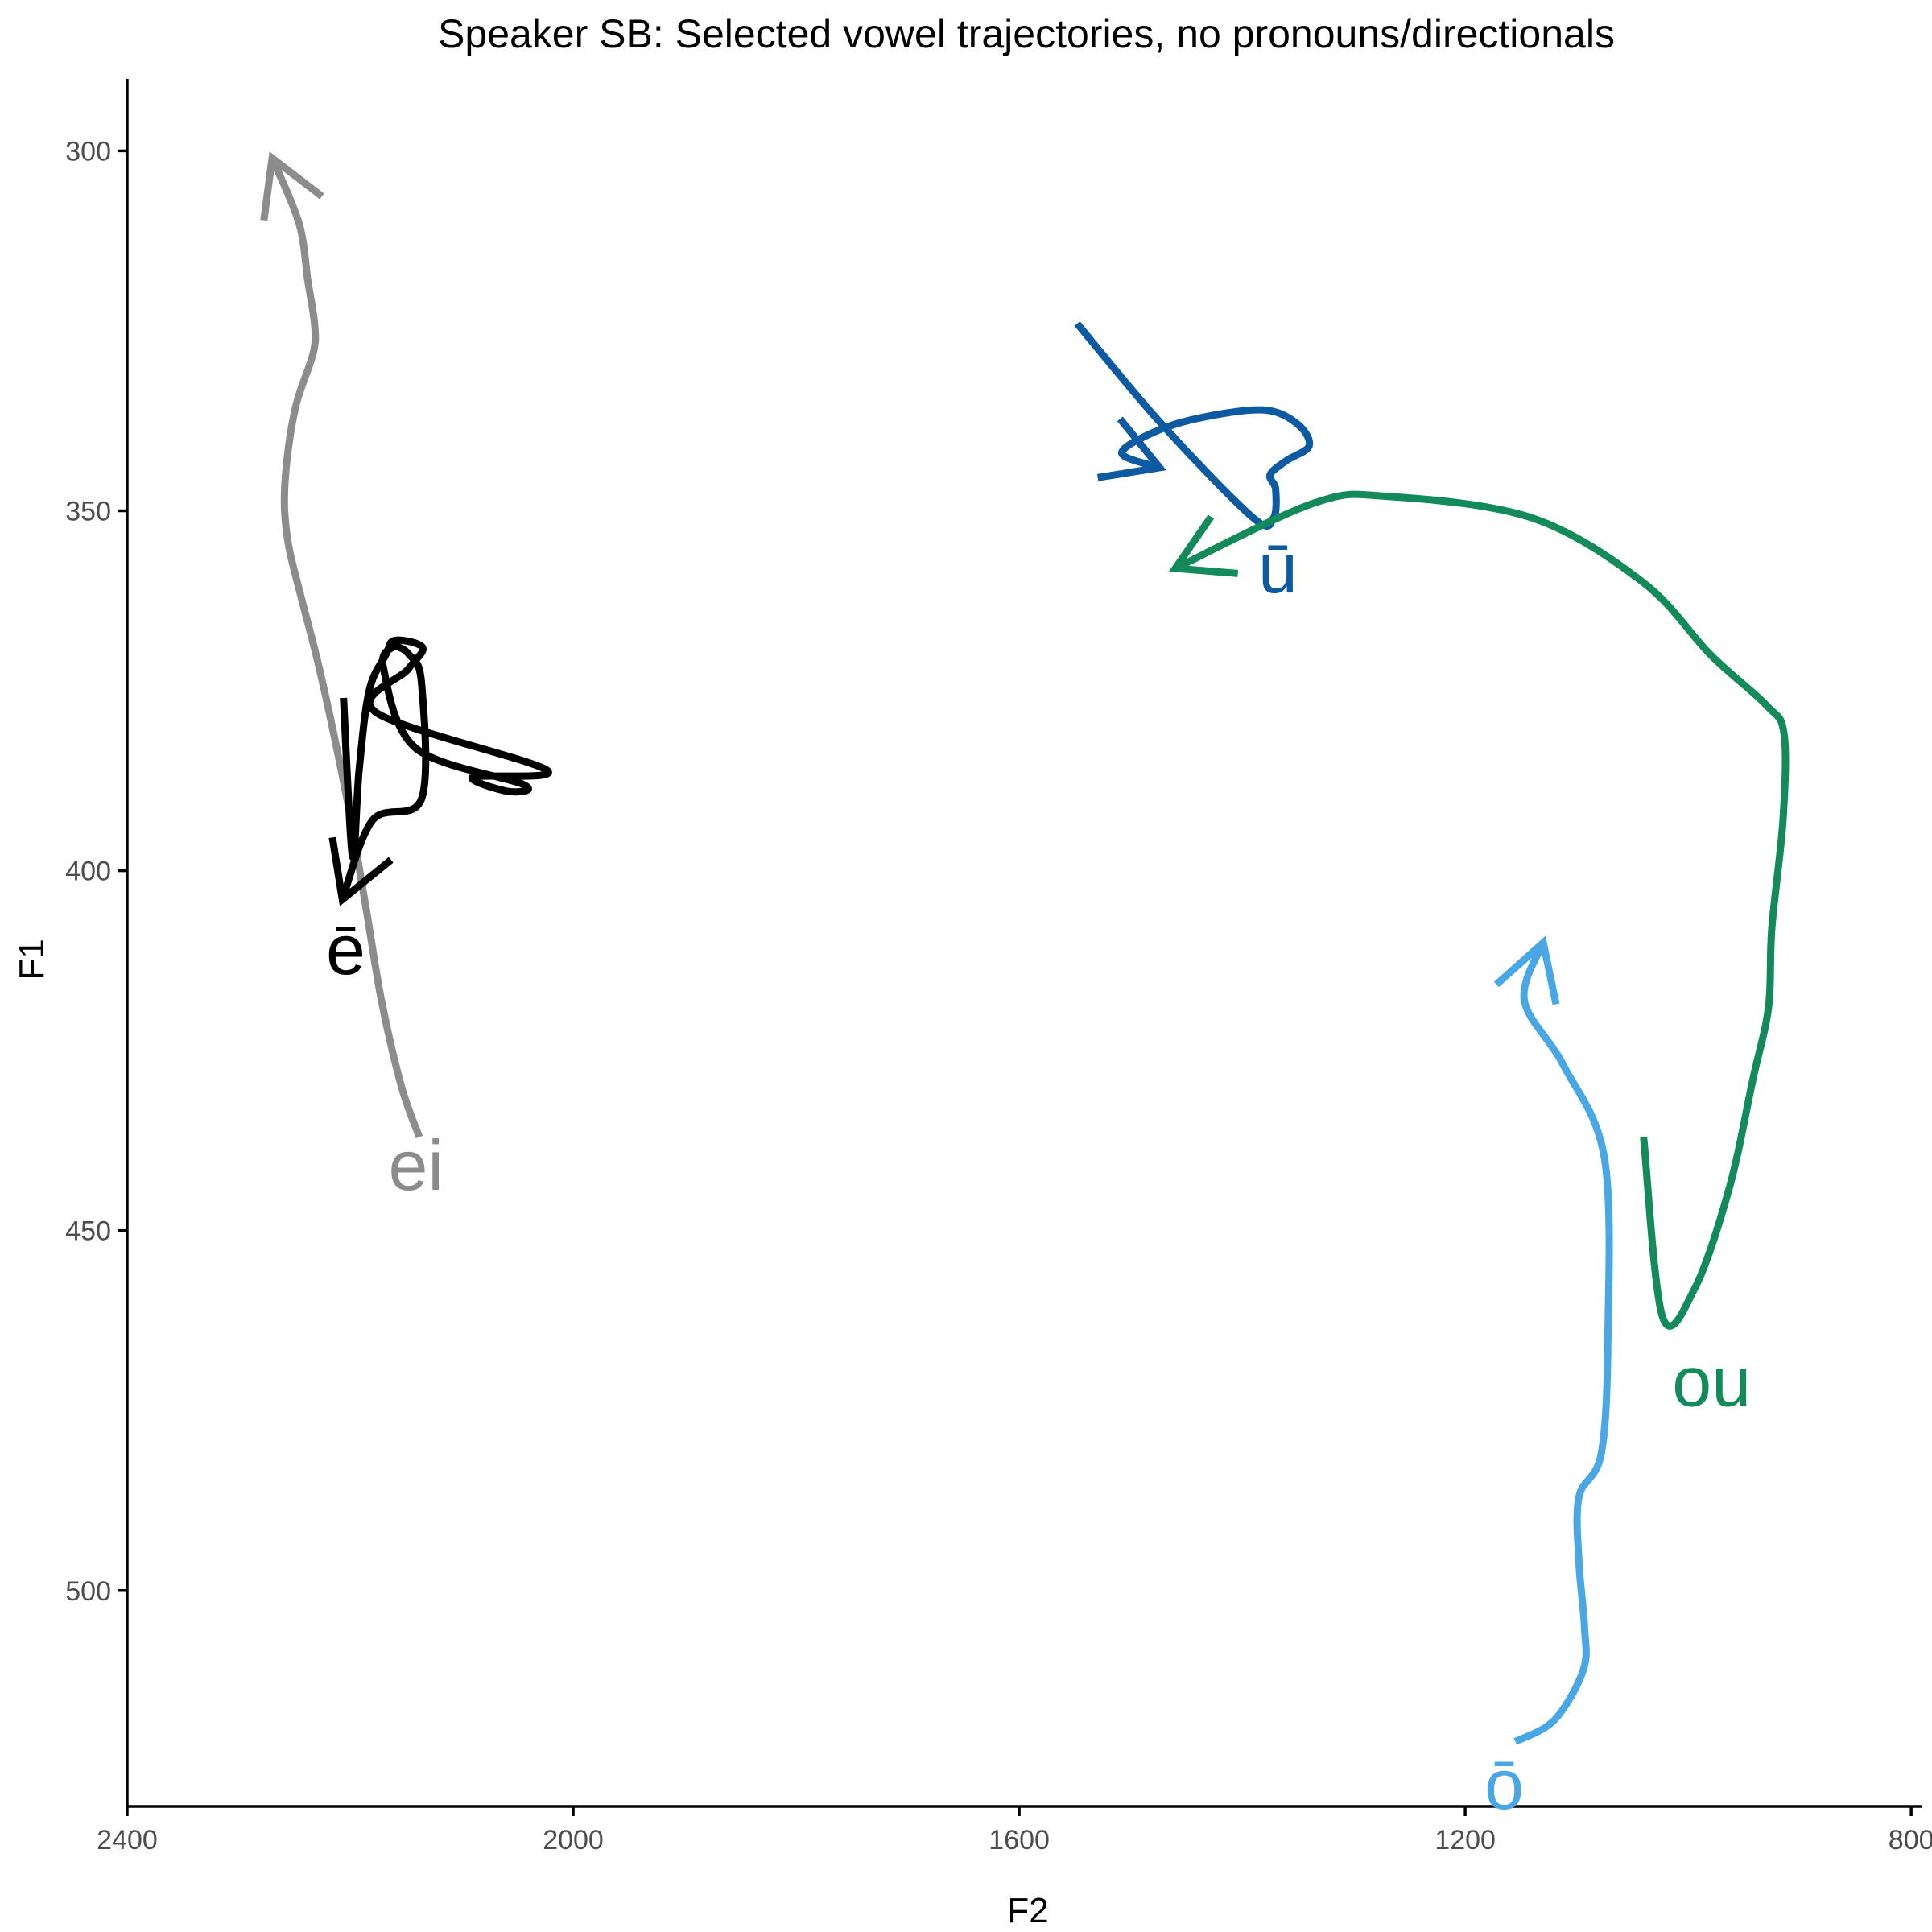 The height and width of the screenshot is (1932, 1932). Describe the element at coordinates (1278, 568) in the screenshot. I see `series-label: ū` at that location.